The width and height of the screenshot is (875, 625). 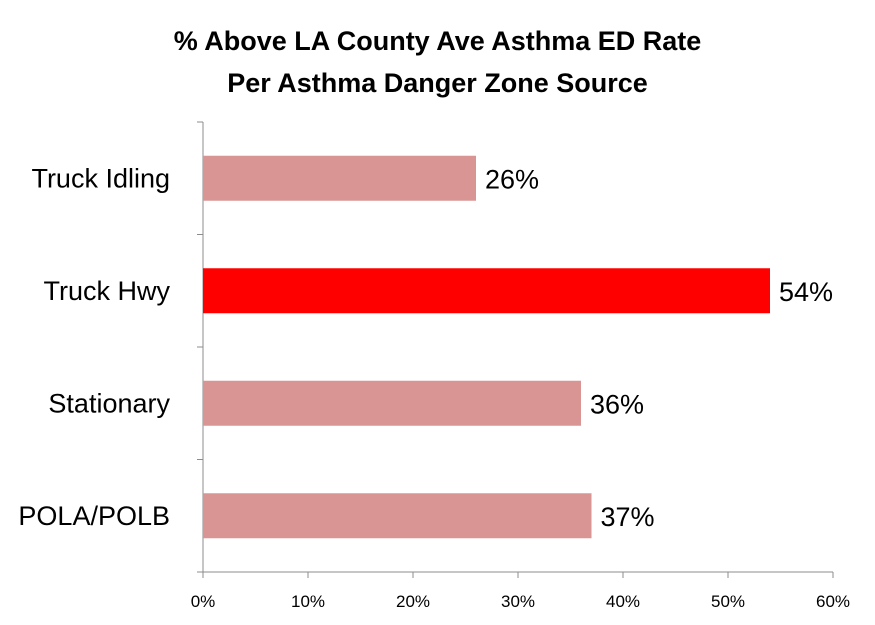 What do you see at coordinates (518, 601) in the screenshot?
I see `x-tick-label: 30%` at bounding box center [518, 601].